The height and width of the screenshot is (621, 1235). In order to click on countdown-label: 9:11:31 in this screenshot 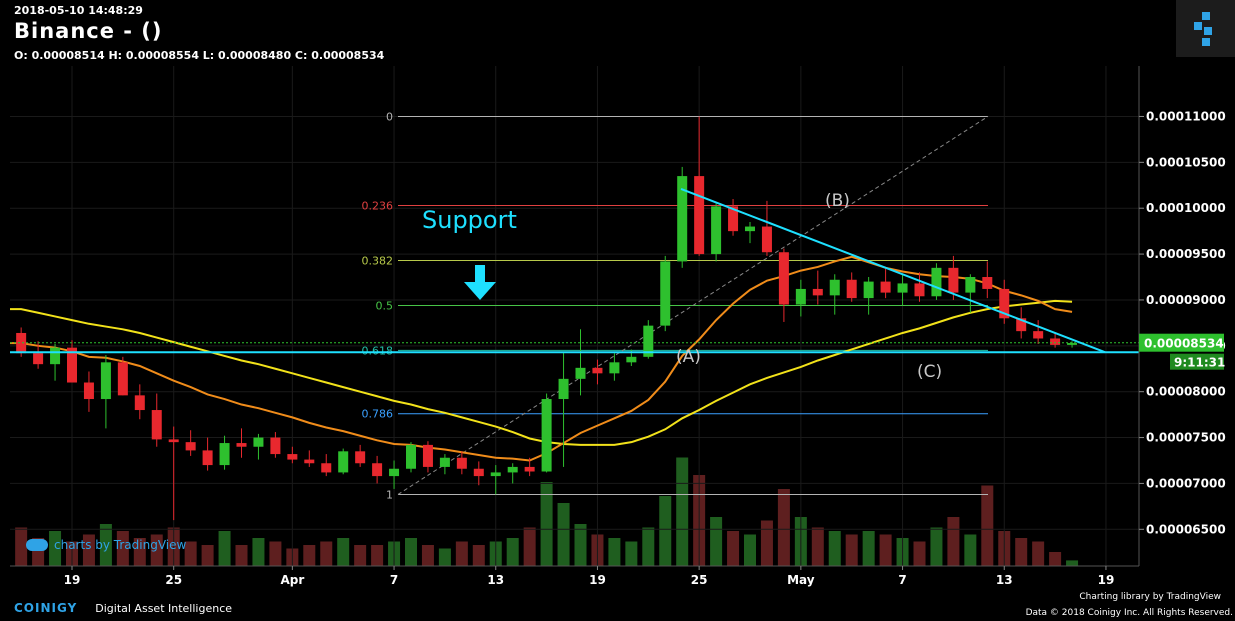, I will do `click(1199, 363)`.